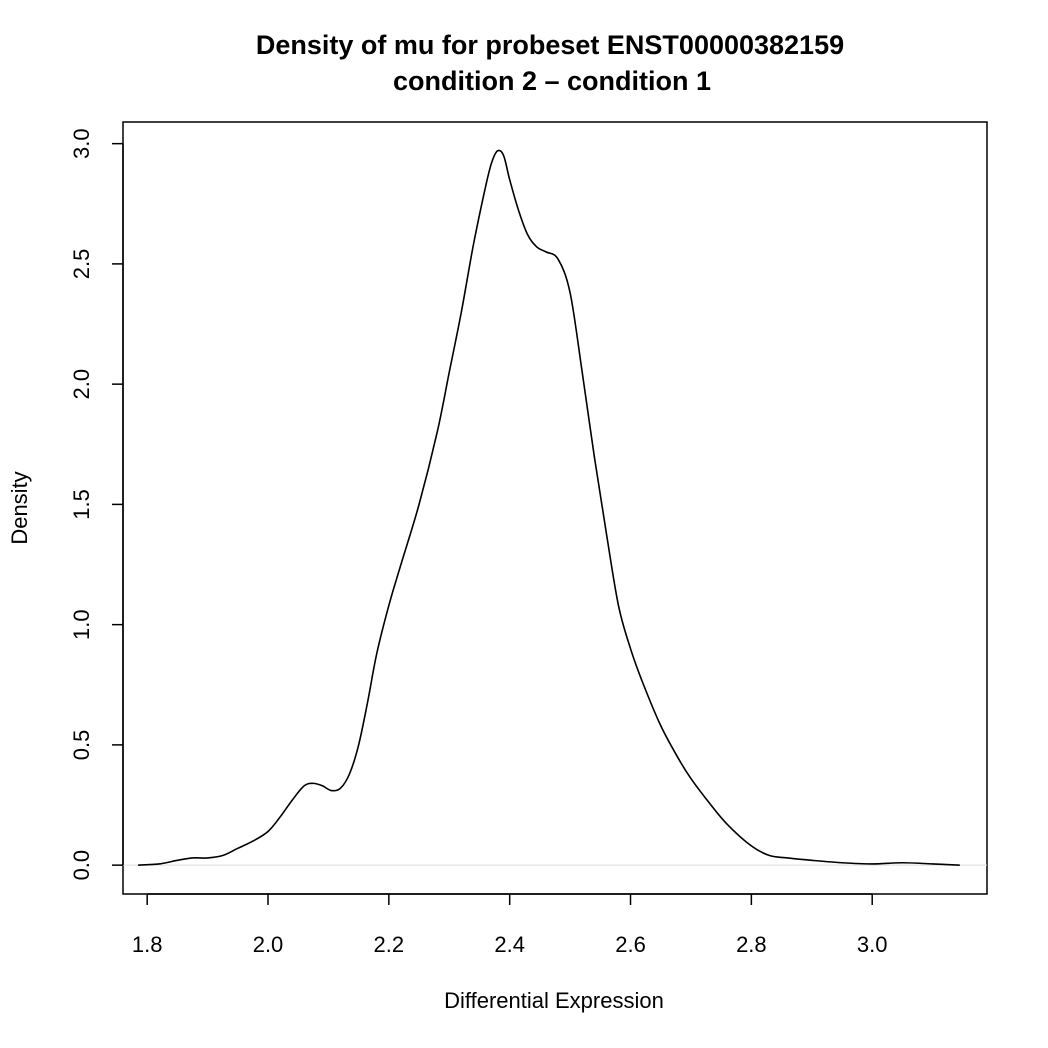 Image resolution: width=1048 pixels, height=1048 pixels. I want to click on y-tick-label: 0.0, so click(81, 865).